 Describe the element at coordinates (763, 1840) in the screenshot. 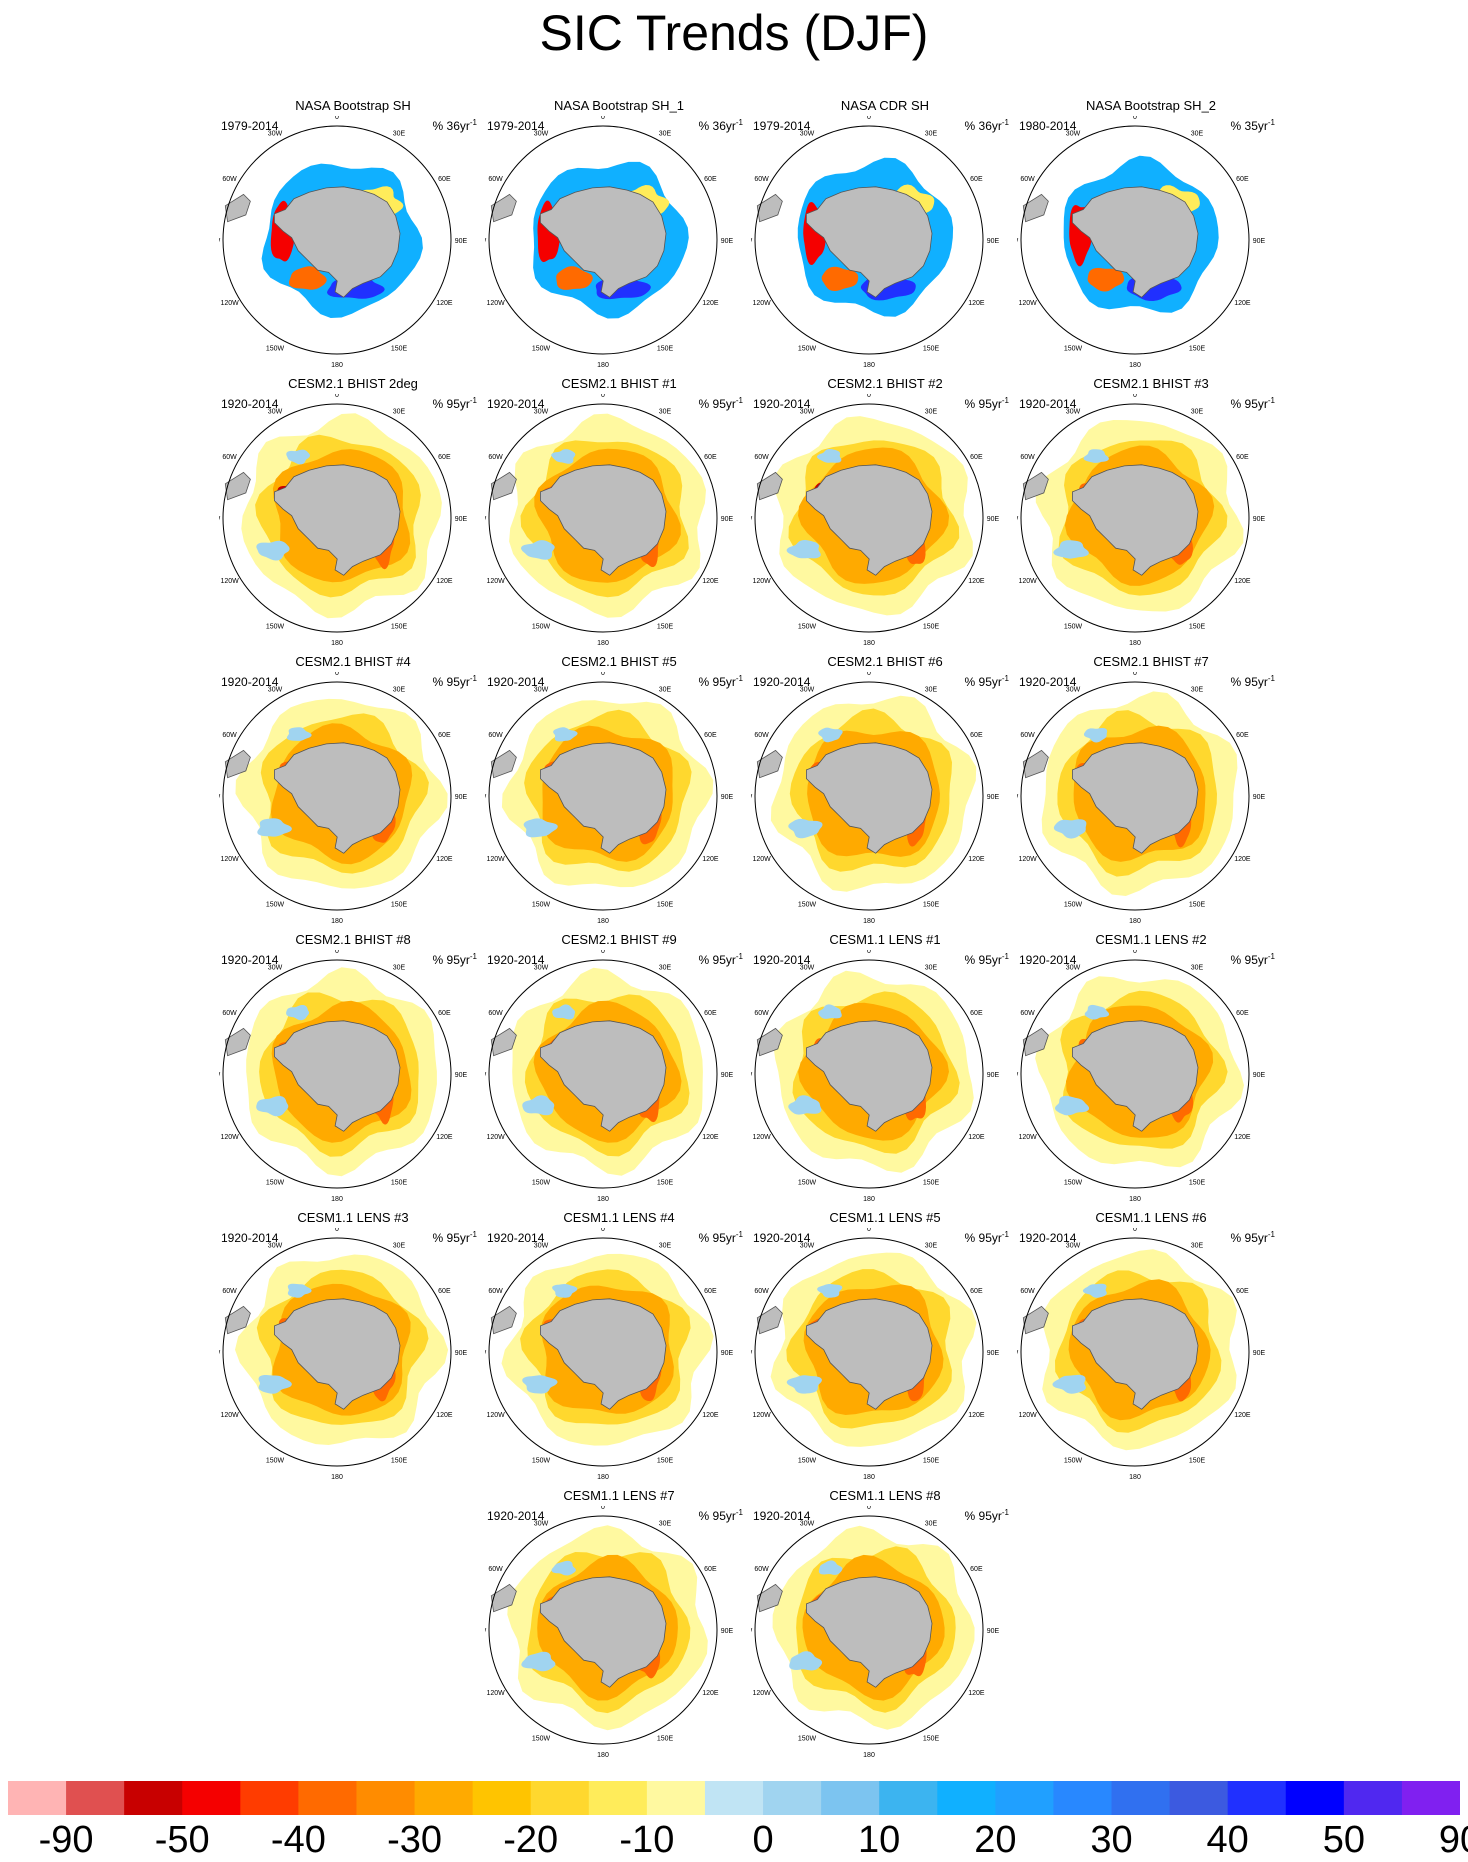

I see `colorbar-label: 0` at that location.